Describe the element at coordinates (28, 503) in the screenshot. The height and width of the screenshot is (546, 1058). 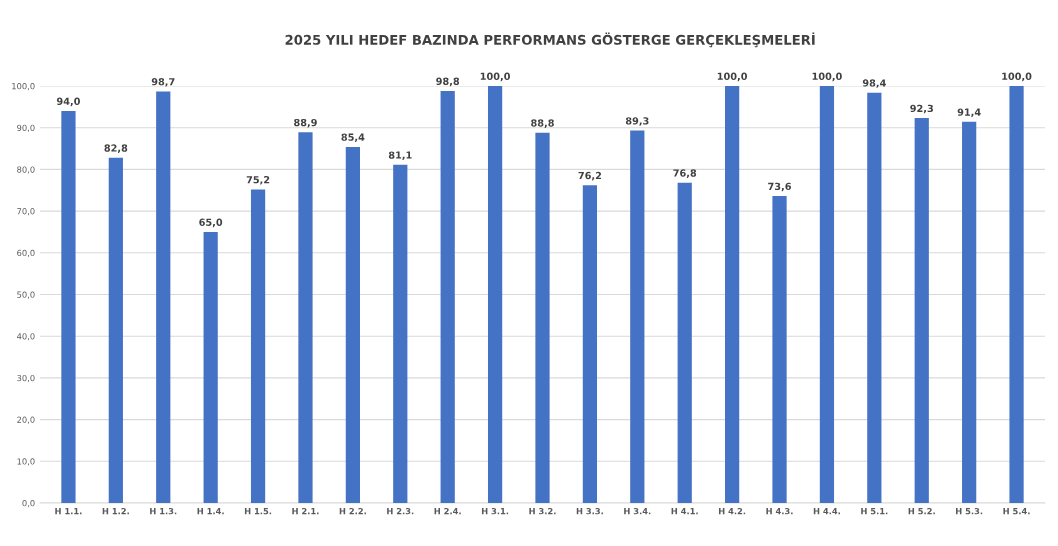
I see `y-tick-label: 0,0` at that location.